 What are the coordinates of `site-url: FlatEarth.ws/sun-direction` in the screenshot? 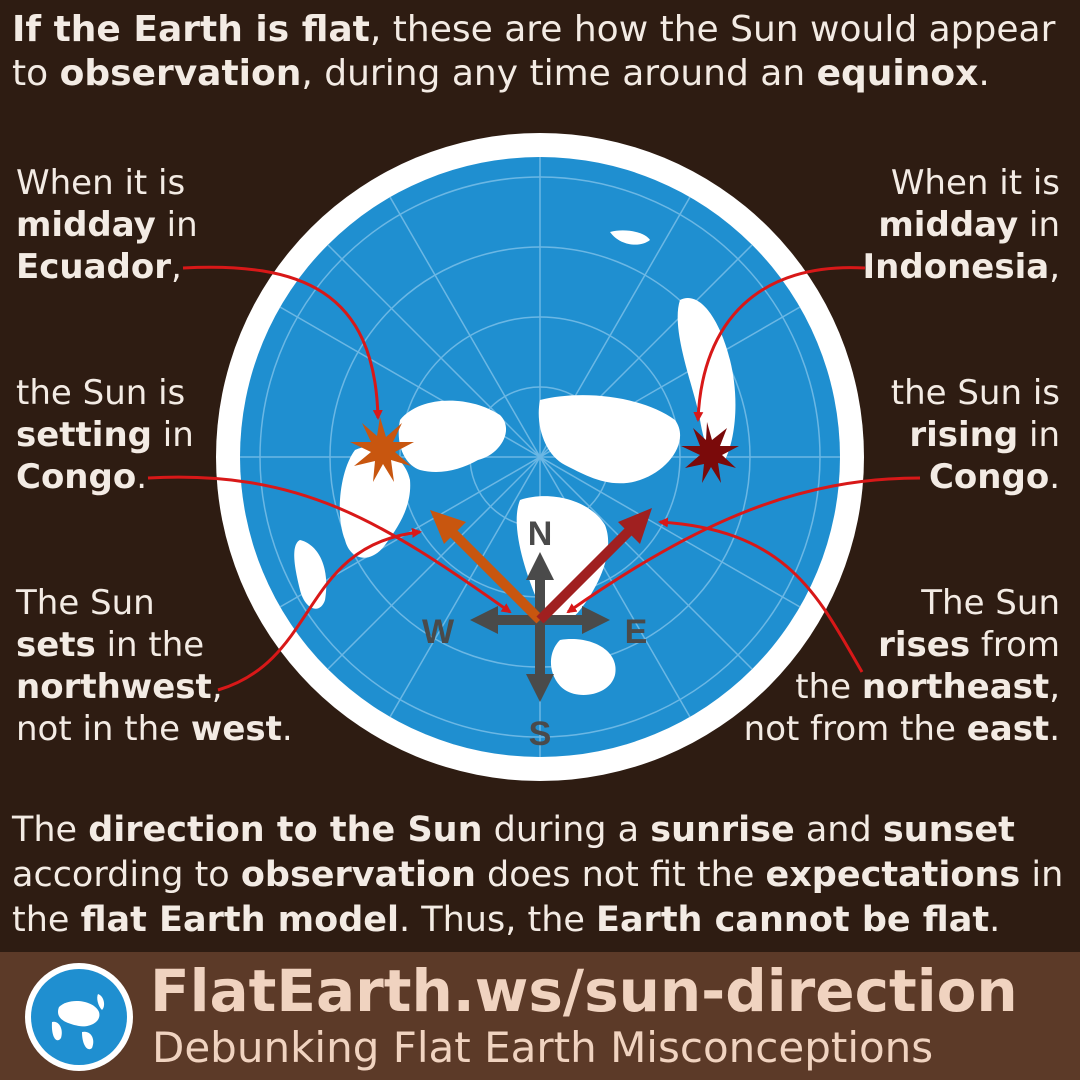 It's located at (584, 991).